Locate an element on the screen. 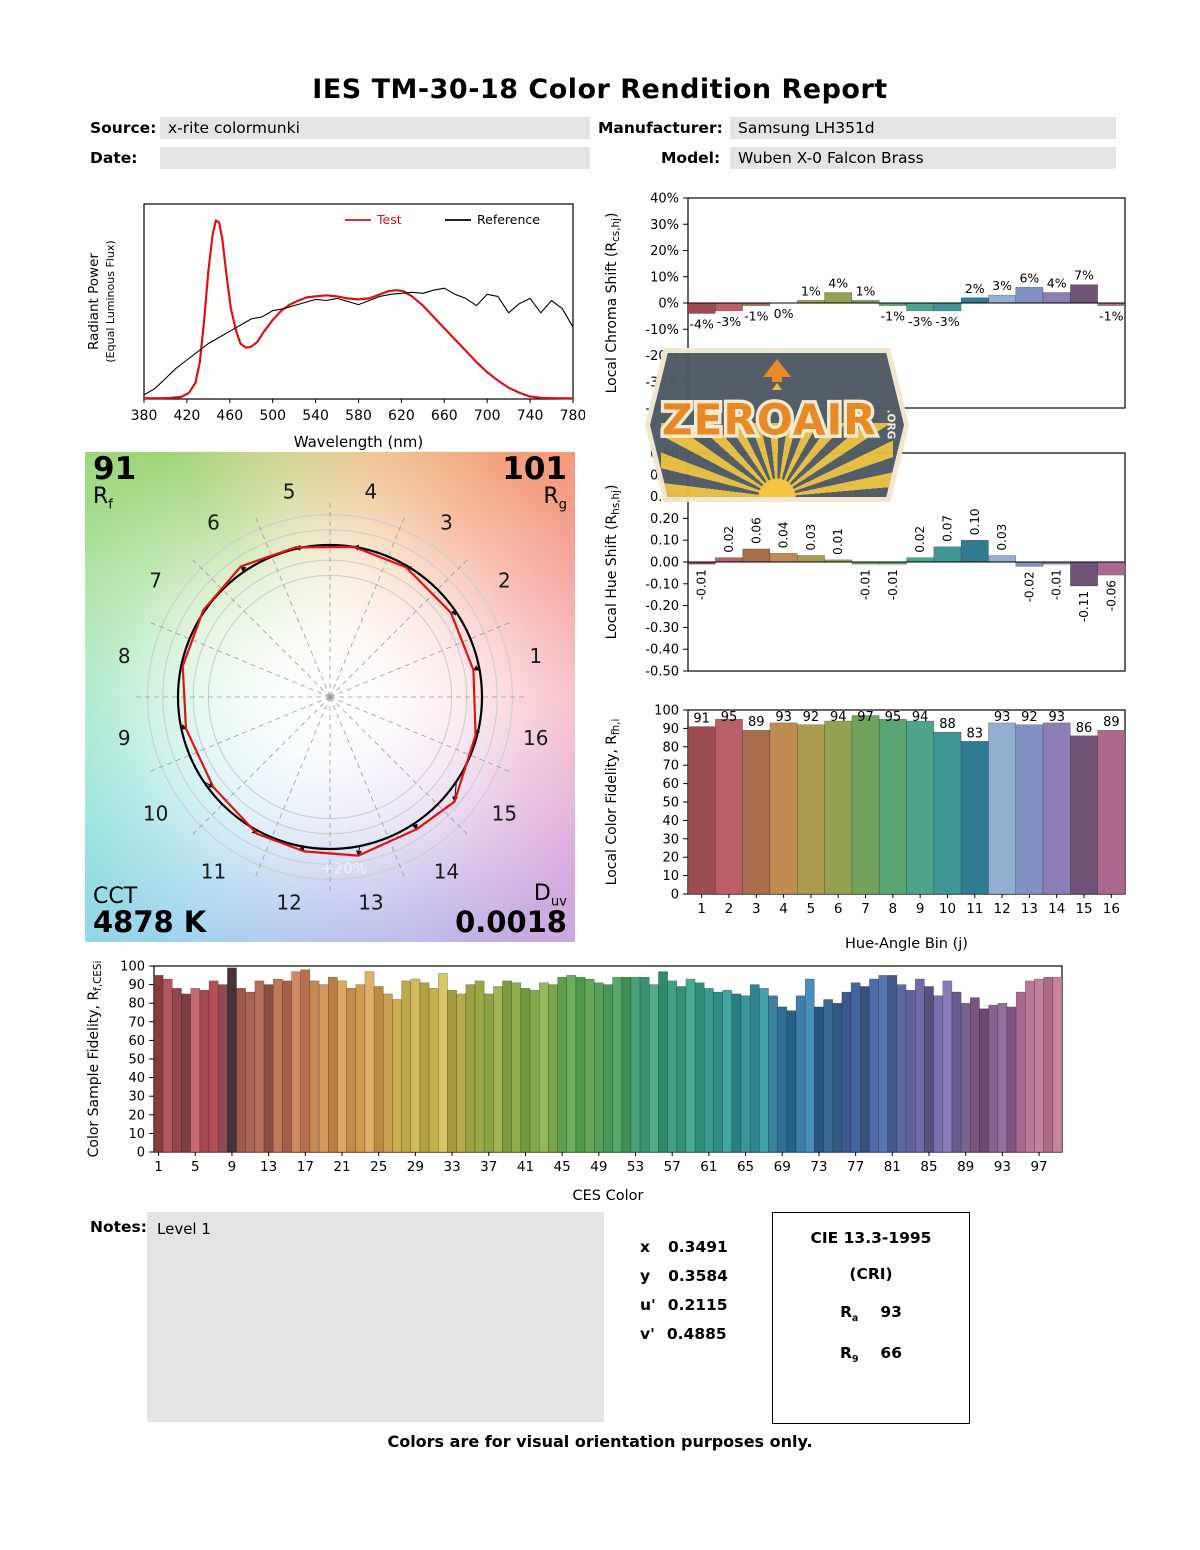 The image size is (1200, 1550). svg-text: 91 is located at coordinates (701, 719).